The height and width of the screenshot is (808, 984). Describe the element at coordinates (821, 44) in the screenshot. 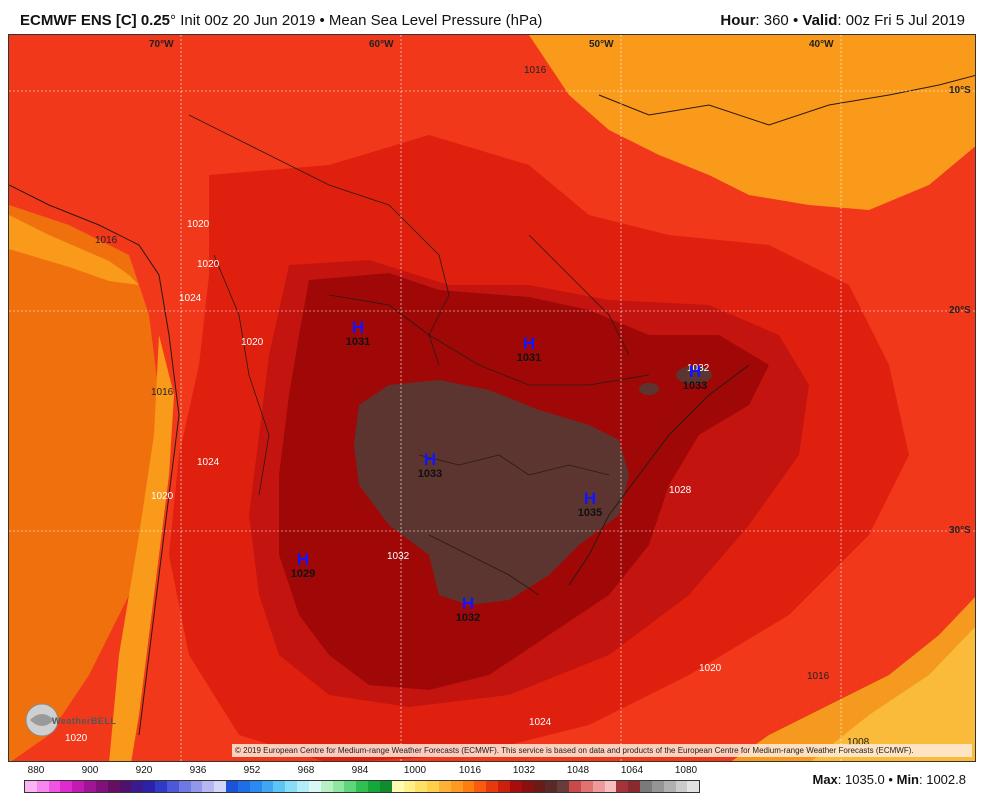

I see `lon-label-40w: 40°W` at that location.